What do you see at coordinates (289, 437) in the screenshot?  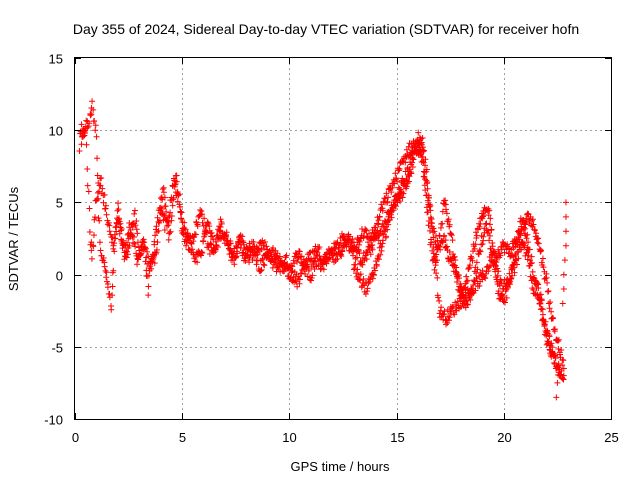 I see `x-tick-label: 10` at bounding box center [289, 437].